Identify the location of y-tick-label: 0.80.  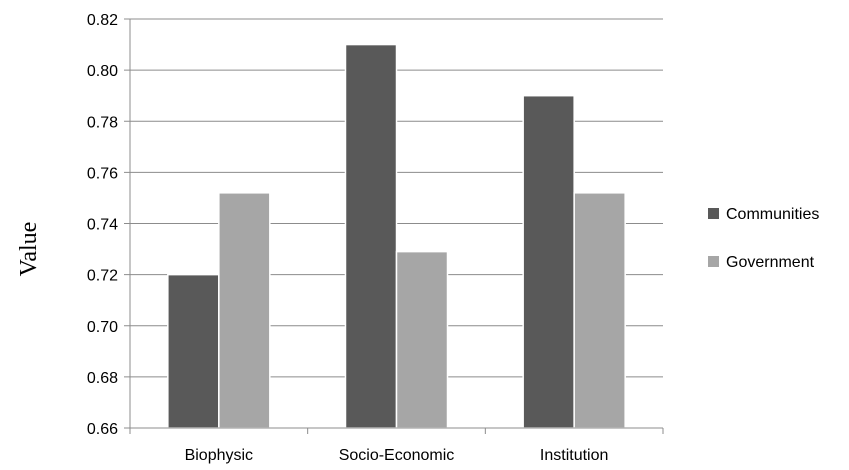
(102, 71).